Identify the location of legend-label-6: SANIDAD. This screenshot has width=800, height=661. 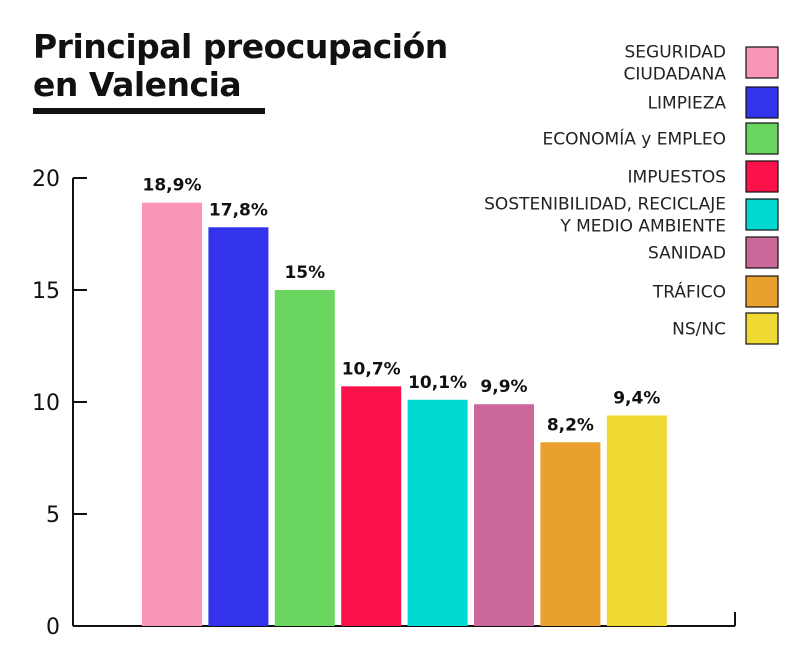
(687, 254).